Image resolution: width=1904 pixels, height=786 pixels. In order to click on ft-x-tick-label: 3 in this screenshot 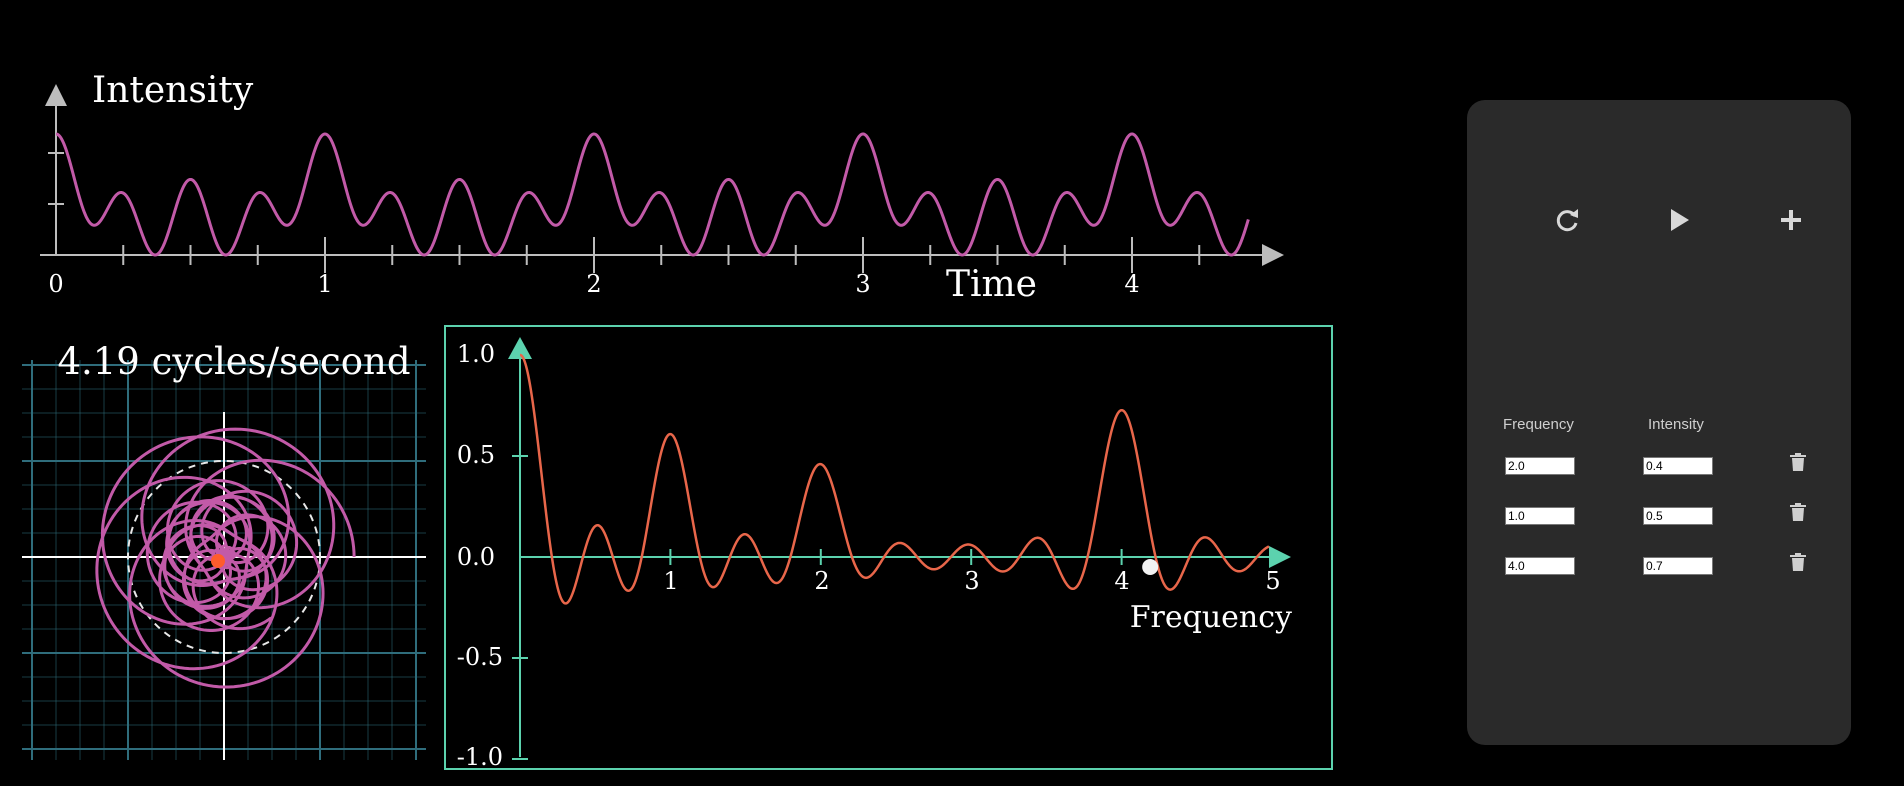, I will do `click(971, 581)`.